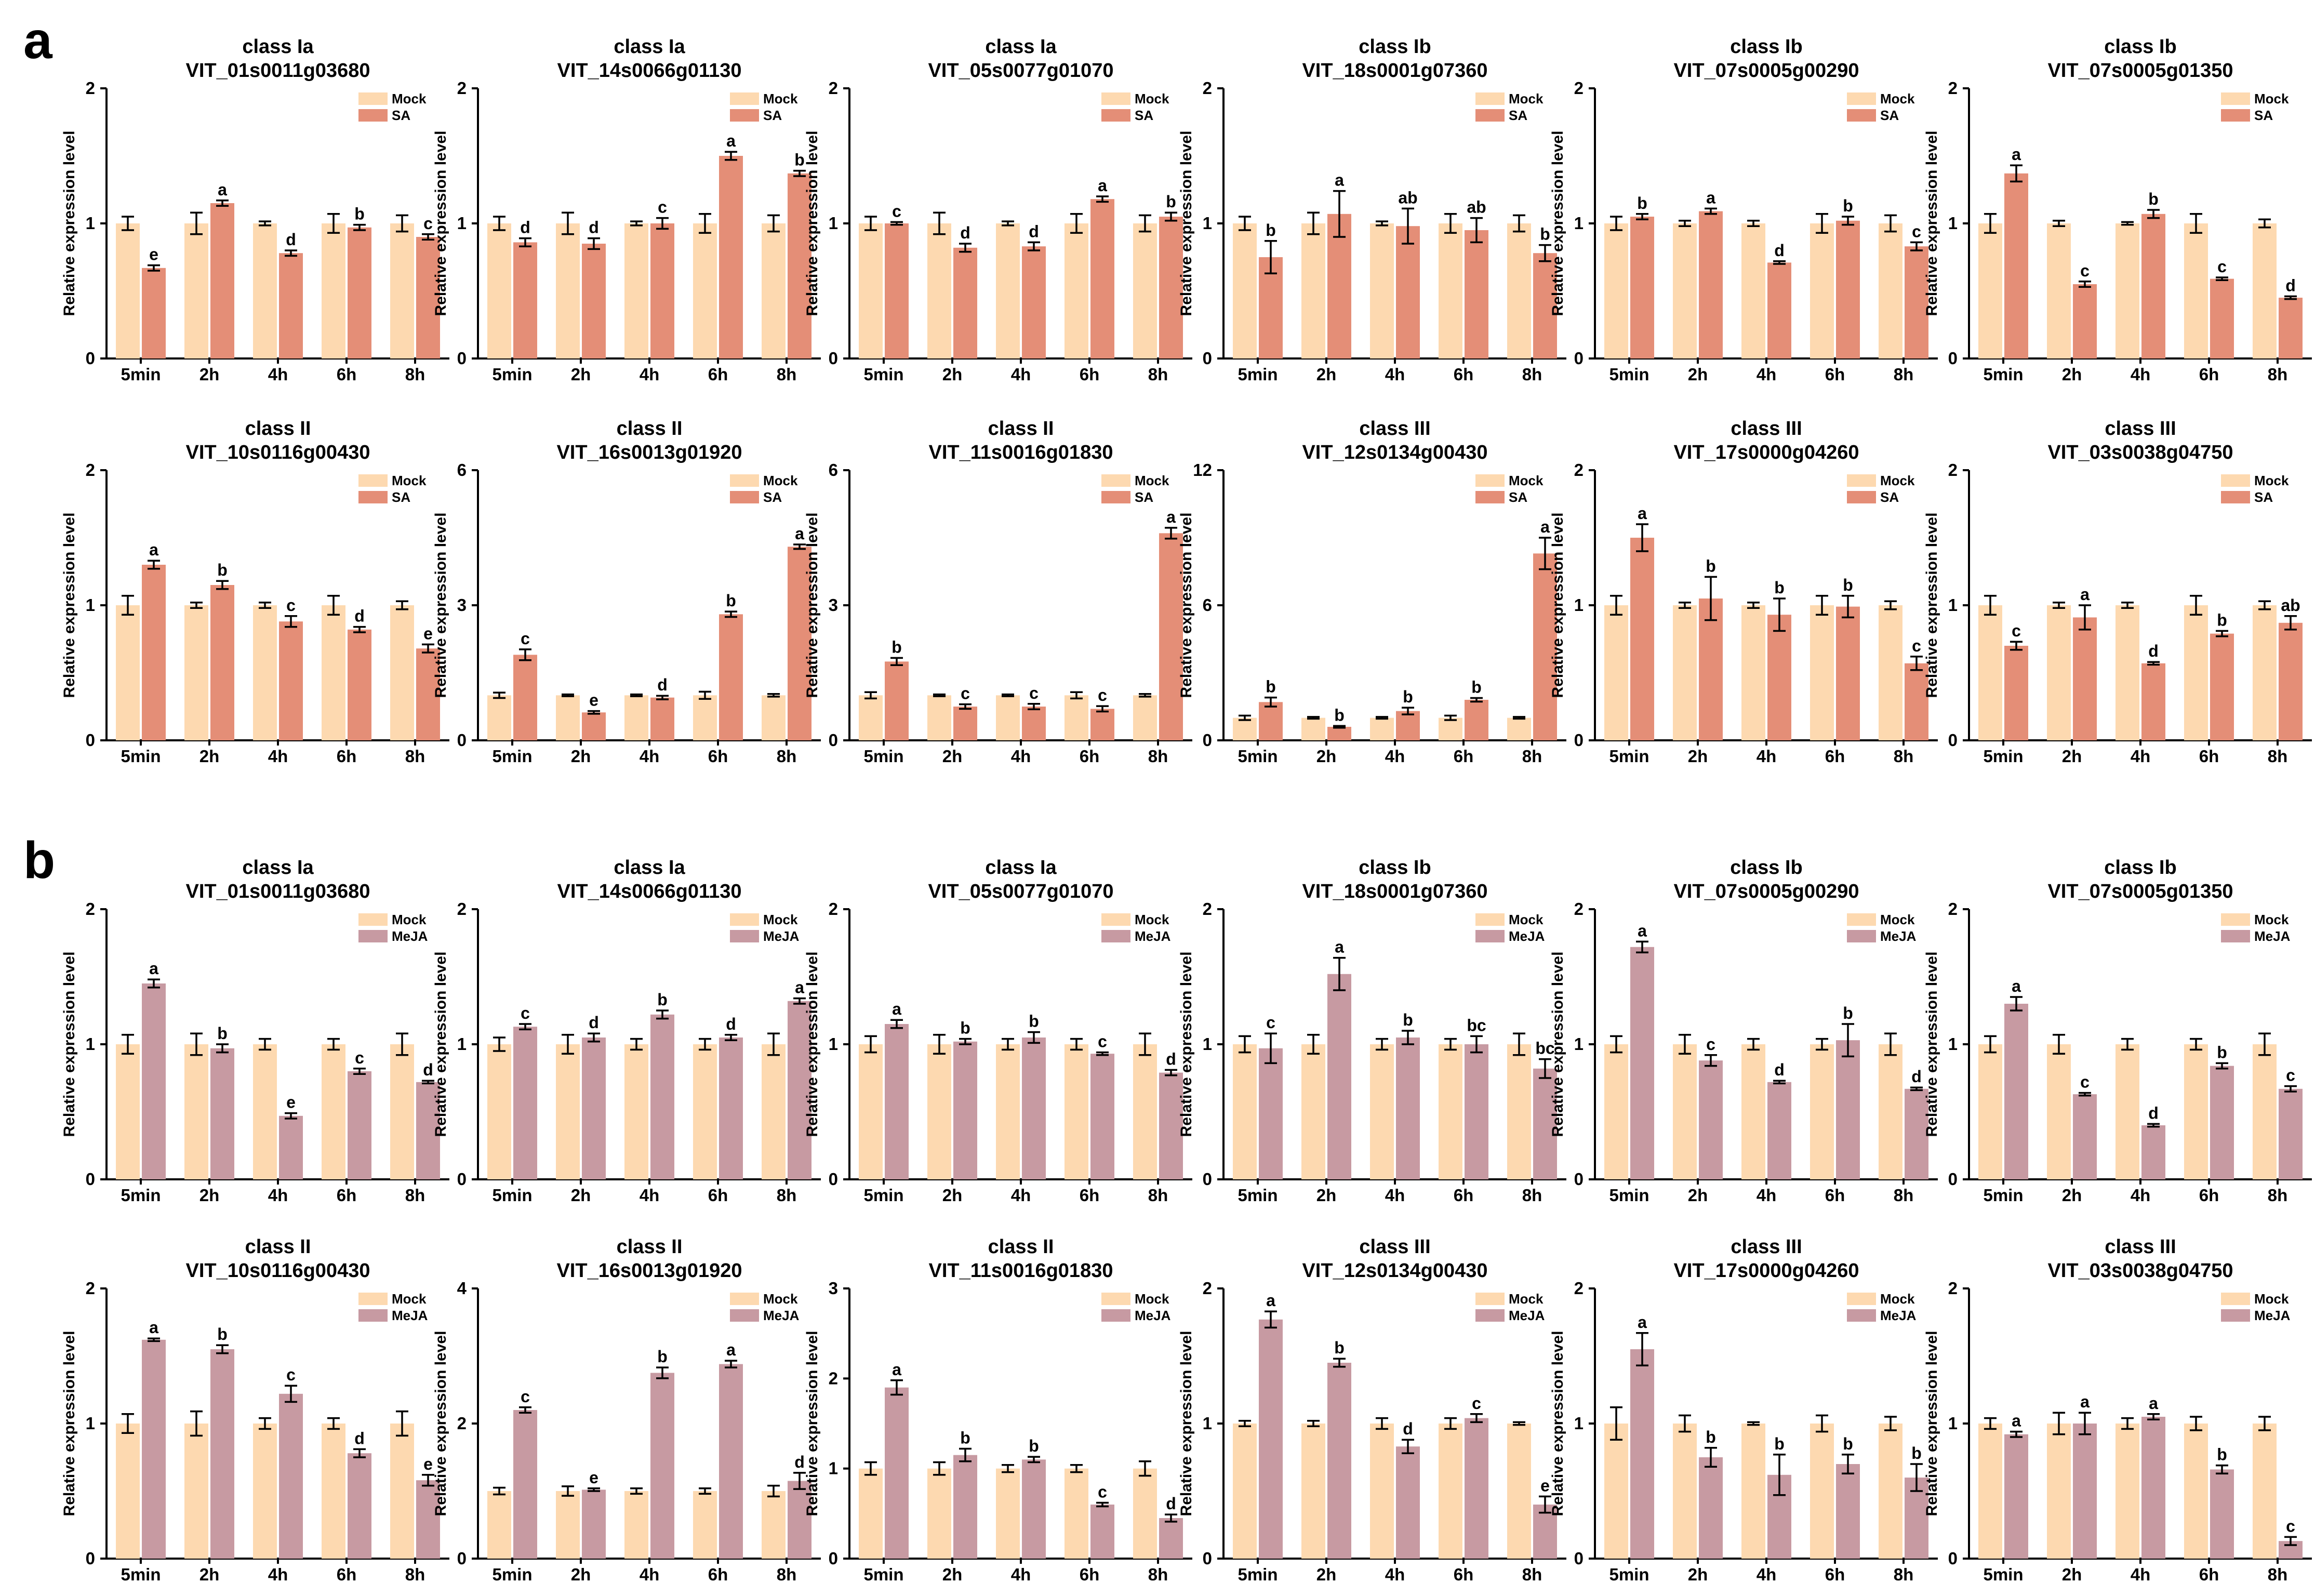  What do you see at coordinates (278, 452) in the screenshot?
I see `chart-gene-title: VIT_10s0116g00430` at bounding box center [278, 452].